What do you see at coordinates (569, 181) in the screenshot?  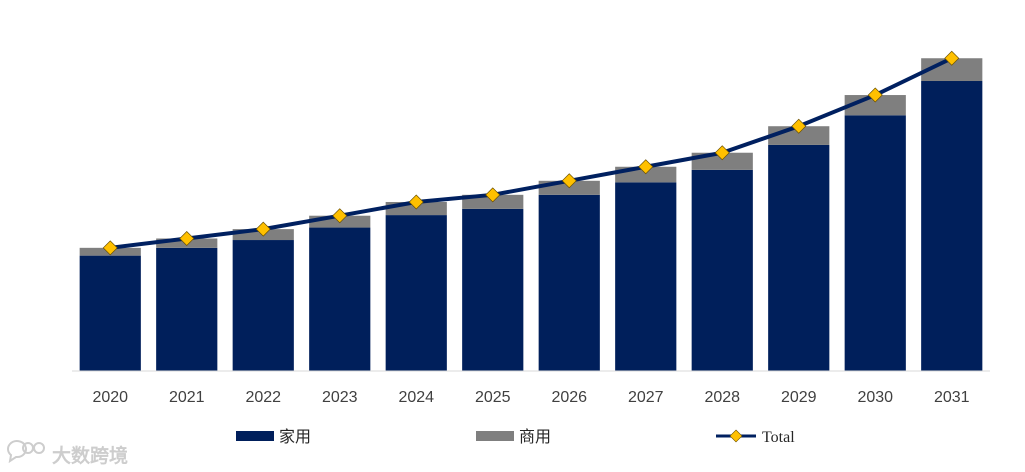 I see `total-marker-2026` at bounding box center [569, 181].